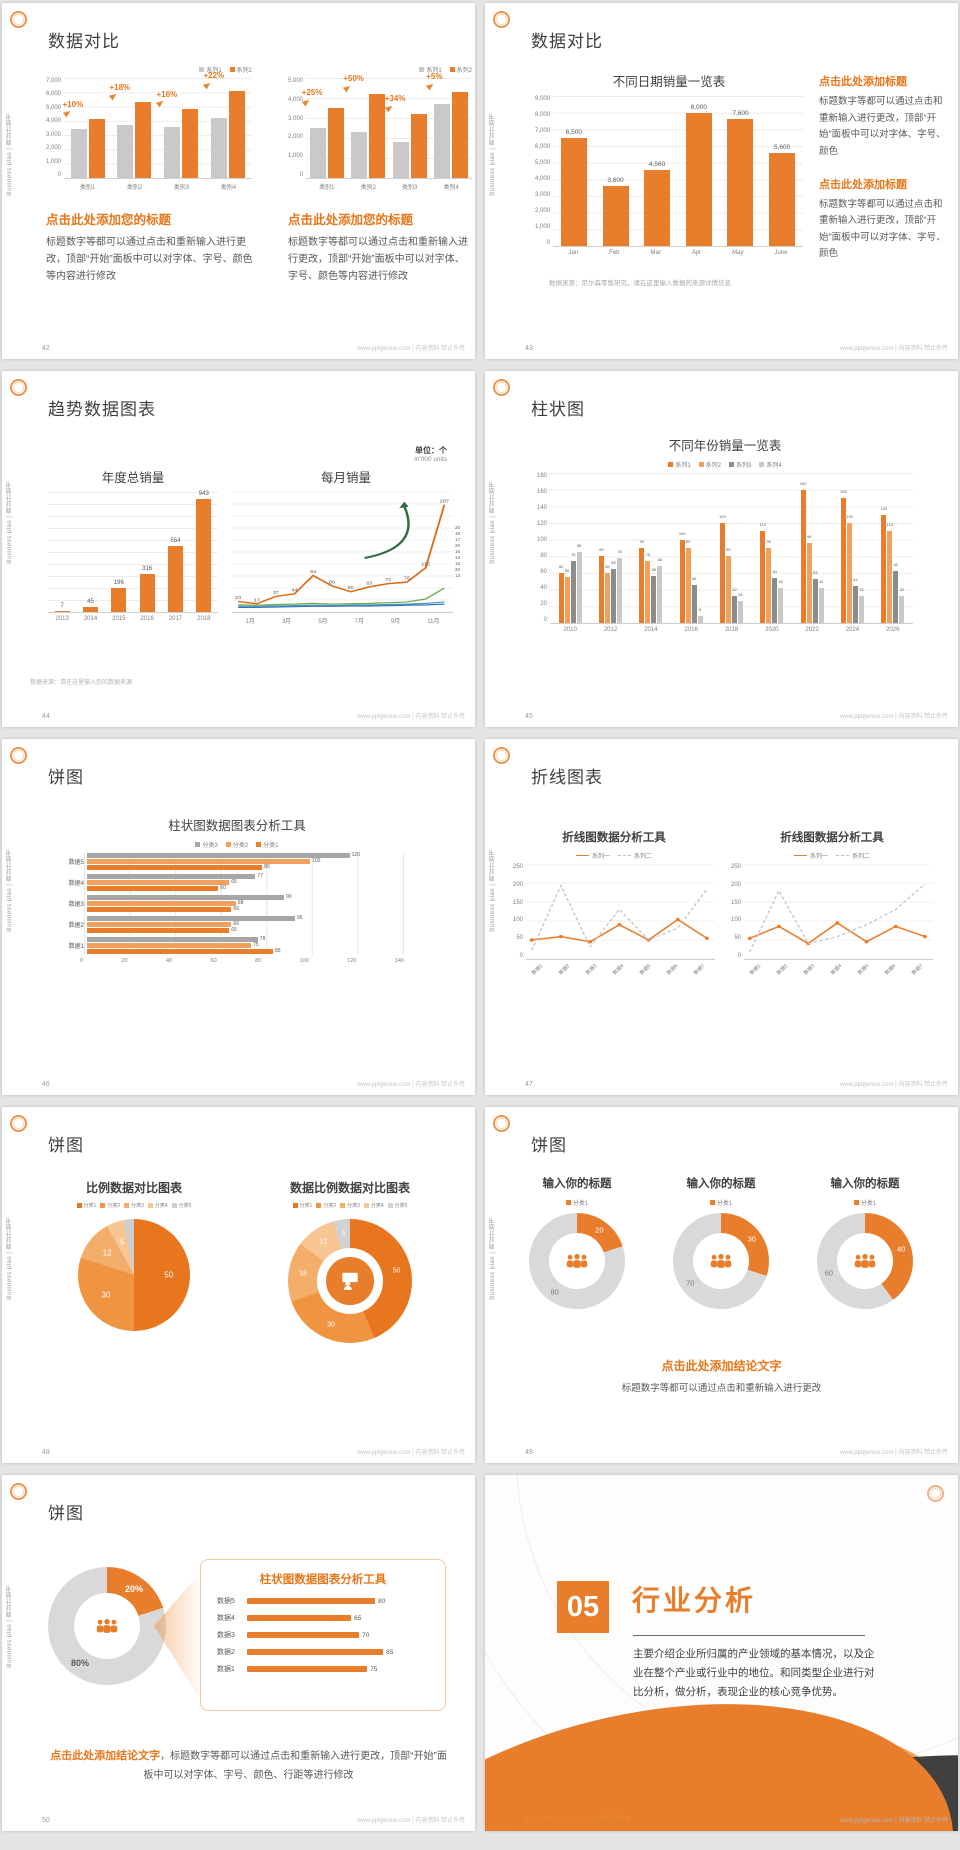 Image resolution: width=960 pixels, height=1850 pixels. I want to click on donut-panel: 输入你的标题 分类1 40 60, so click(865, 1242).